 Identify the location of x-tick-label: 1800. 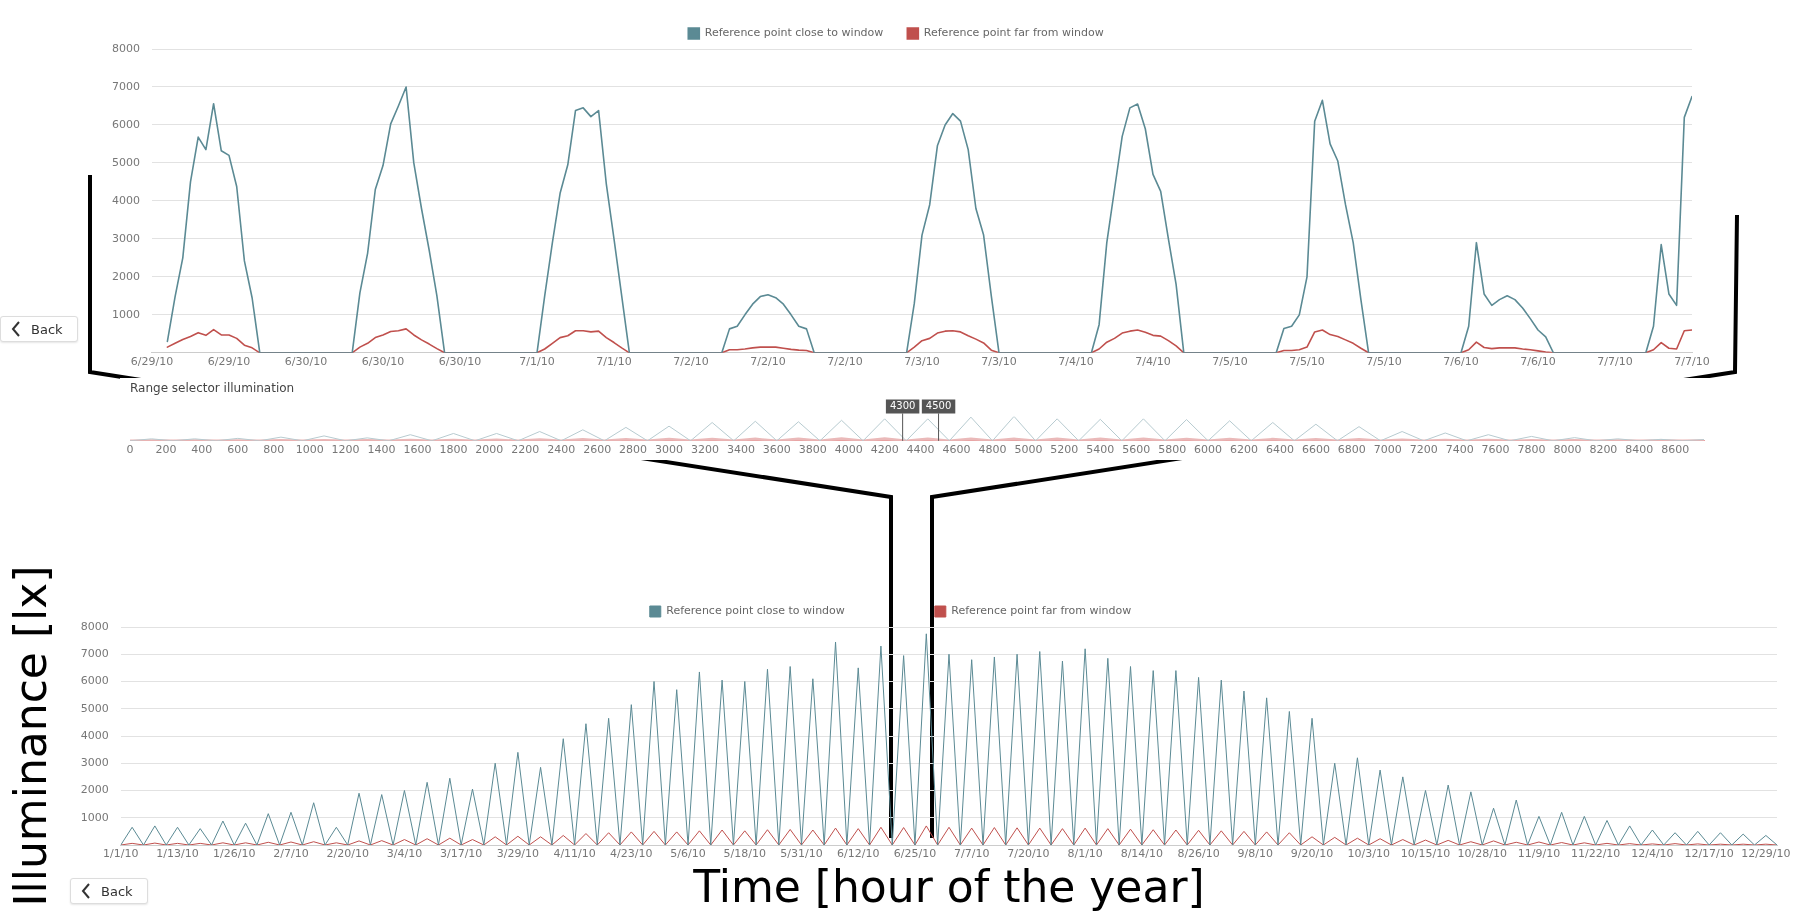
(453, 450).